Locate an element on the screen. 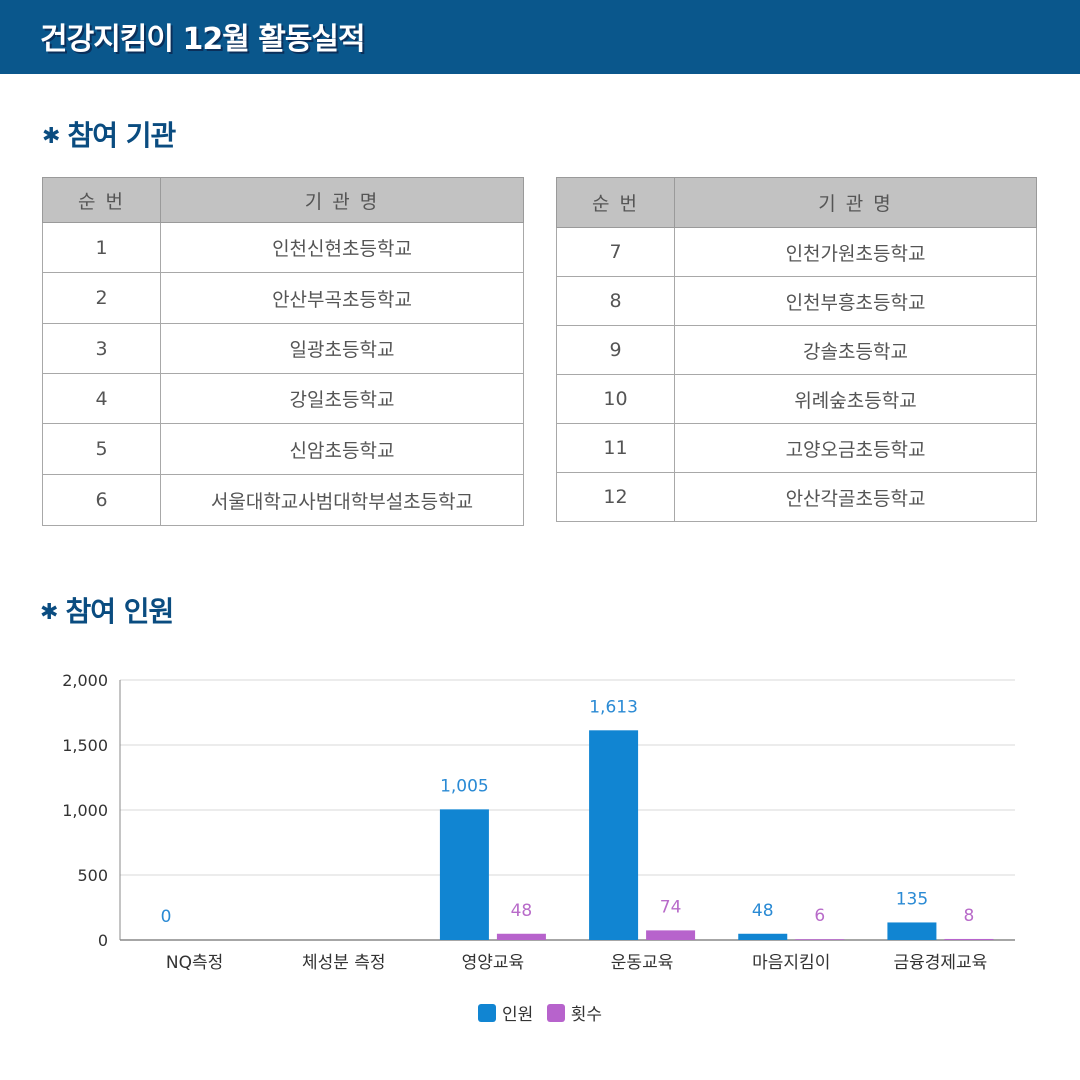 The width and height of the screenshot is (1080, 1080). data-label-people: 0 is located at coordinates (166, 917).